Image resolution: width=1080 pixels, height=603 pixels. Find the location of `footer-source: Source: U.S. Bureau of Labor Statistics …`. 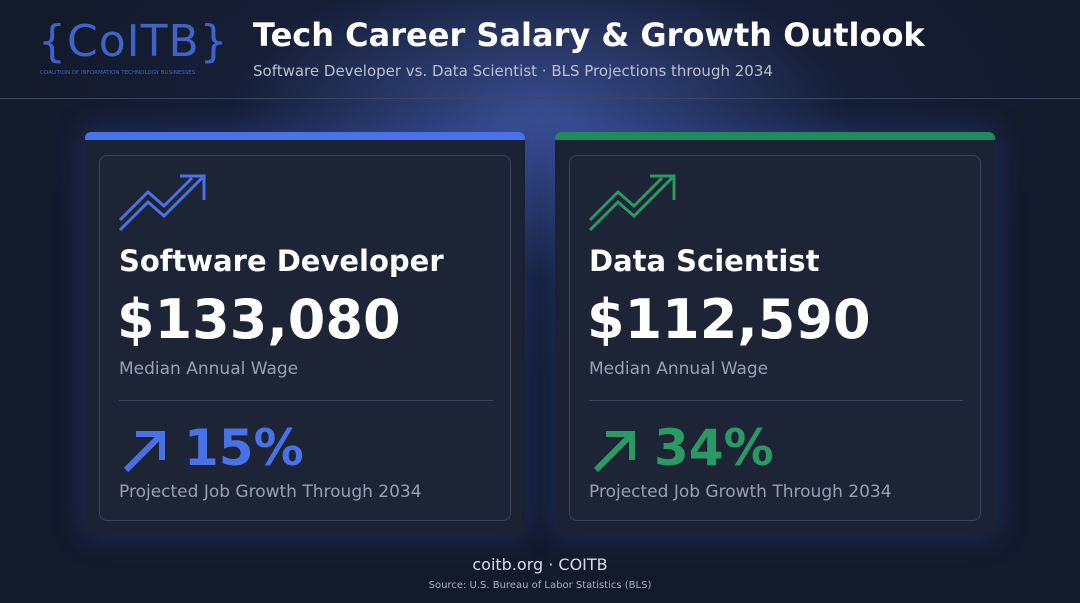

footer-source: Source: U.S. Bureau of Labor Statistics … is located at coordinates (540, 585).